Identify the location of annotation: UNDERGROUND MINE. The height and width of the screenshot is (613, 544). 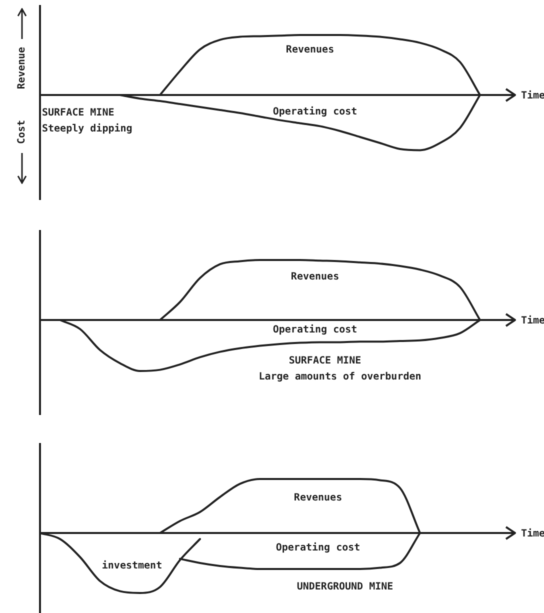
(345, 587).